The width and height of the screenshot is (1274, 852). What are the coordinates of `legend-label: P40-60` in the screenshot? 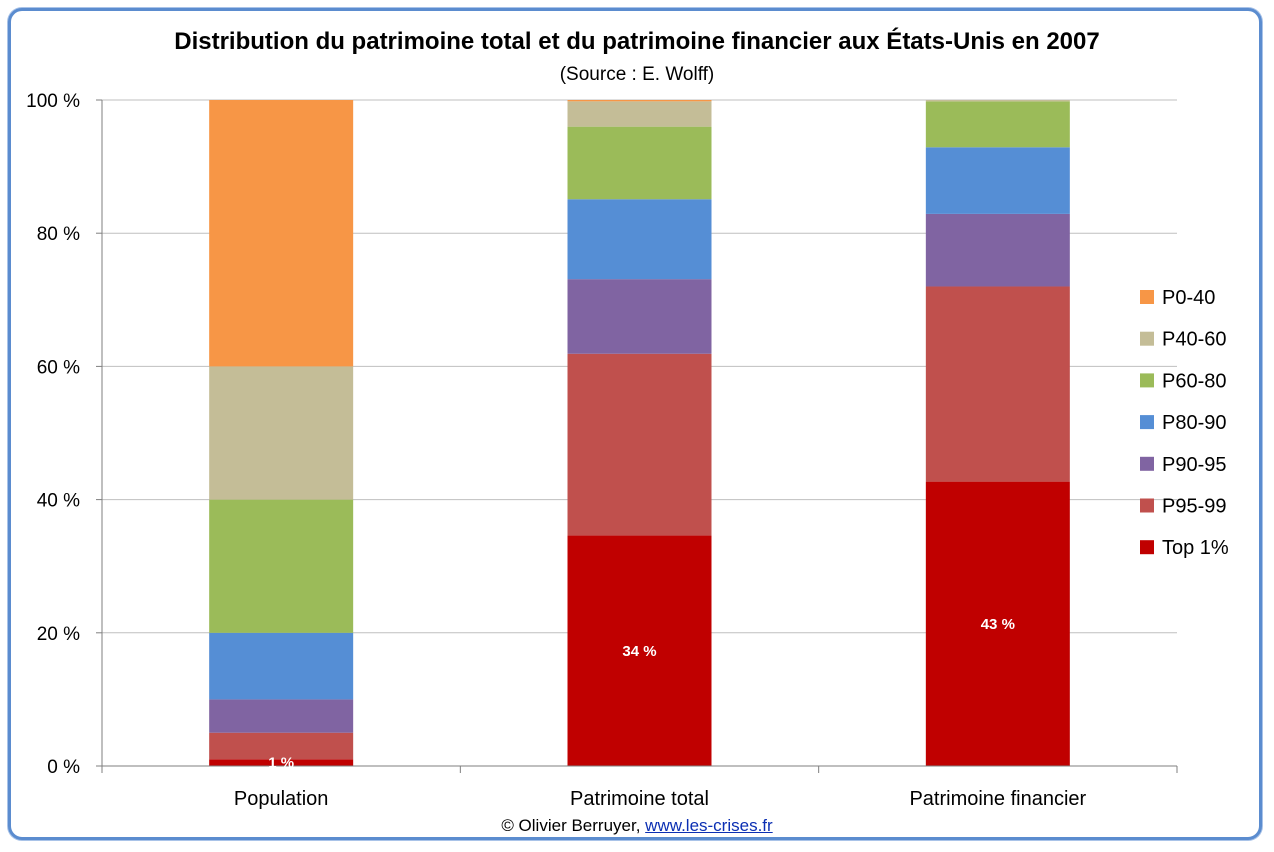 It's located at (1194, 340).